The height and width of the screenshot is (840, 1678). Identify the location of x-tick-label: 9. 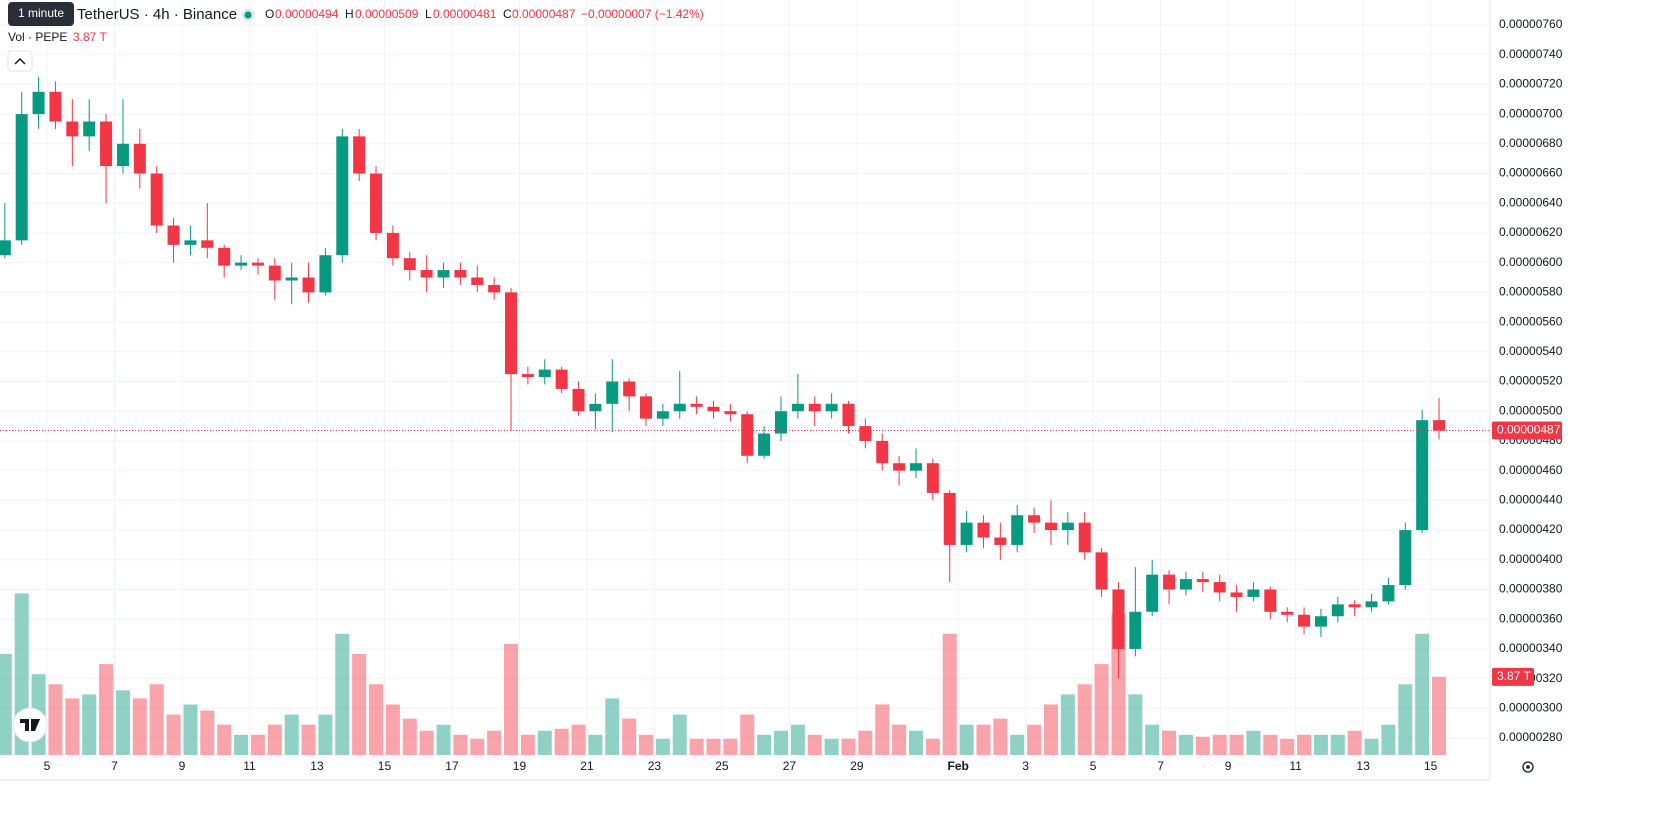
(1228, 766).